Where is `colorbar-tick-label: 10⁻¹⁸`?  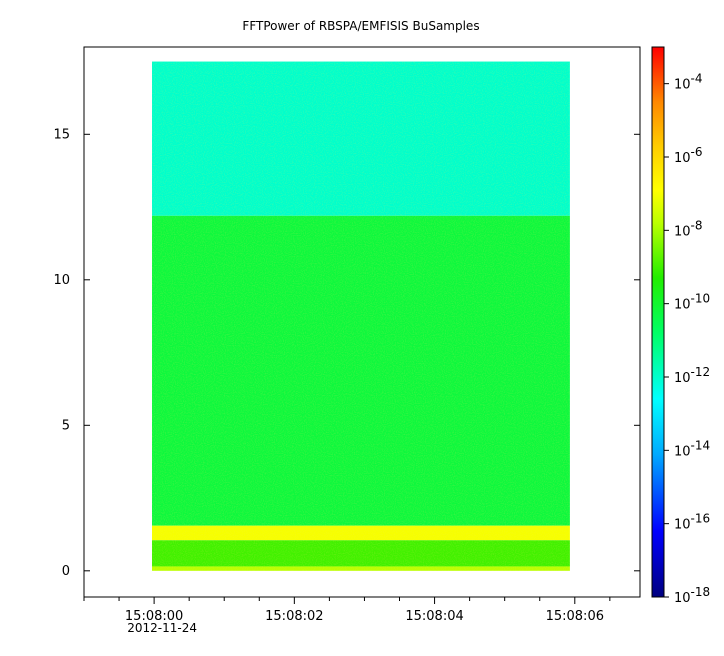 colorbar-tick-label: 10⁻¹⁸ is located at coordinates (692, 595).